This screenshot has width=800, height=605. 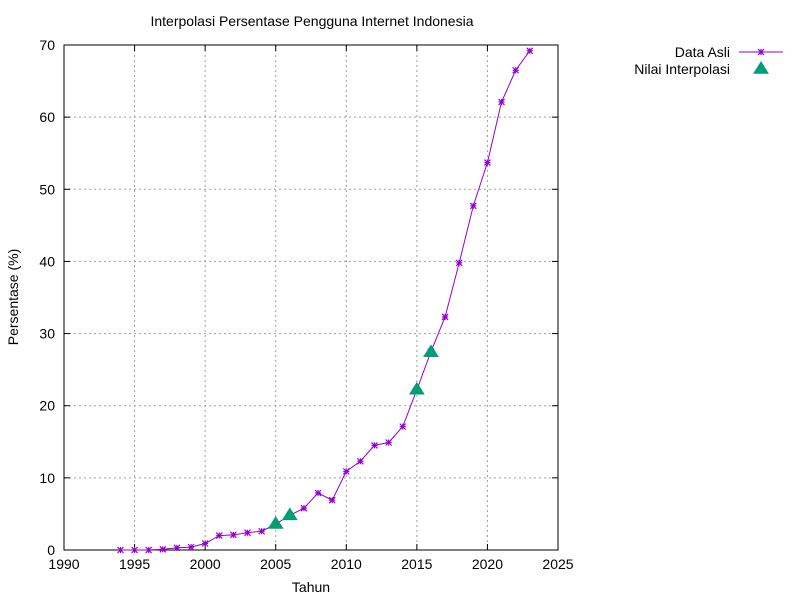 I want to click on y-axis-title: Persentase (%), so click(x=13, y=297).